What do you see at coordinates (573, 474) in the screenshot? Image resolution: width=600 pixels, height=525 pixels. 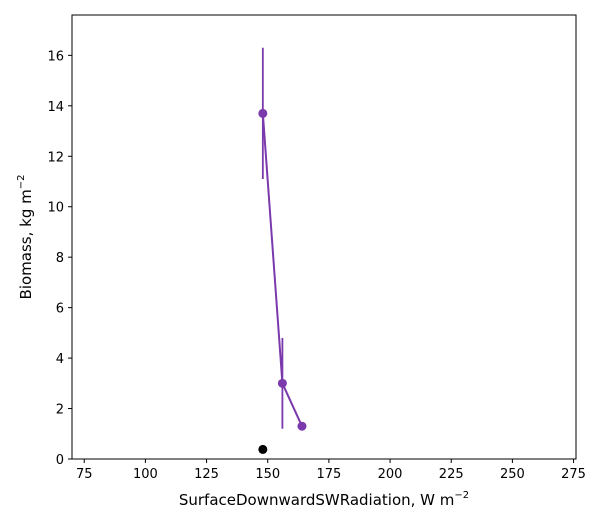 I see `x-tick-label: 275` at bounding box center [573, 474].